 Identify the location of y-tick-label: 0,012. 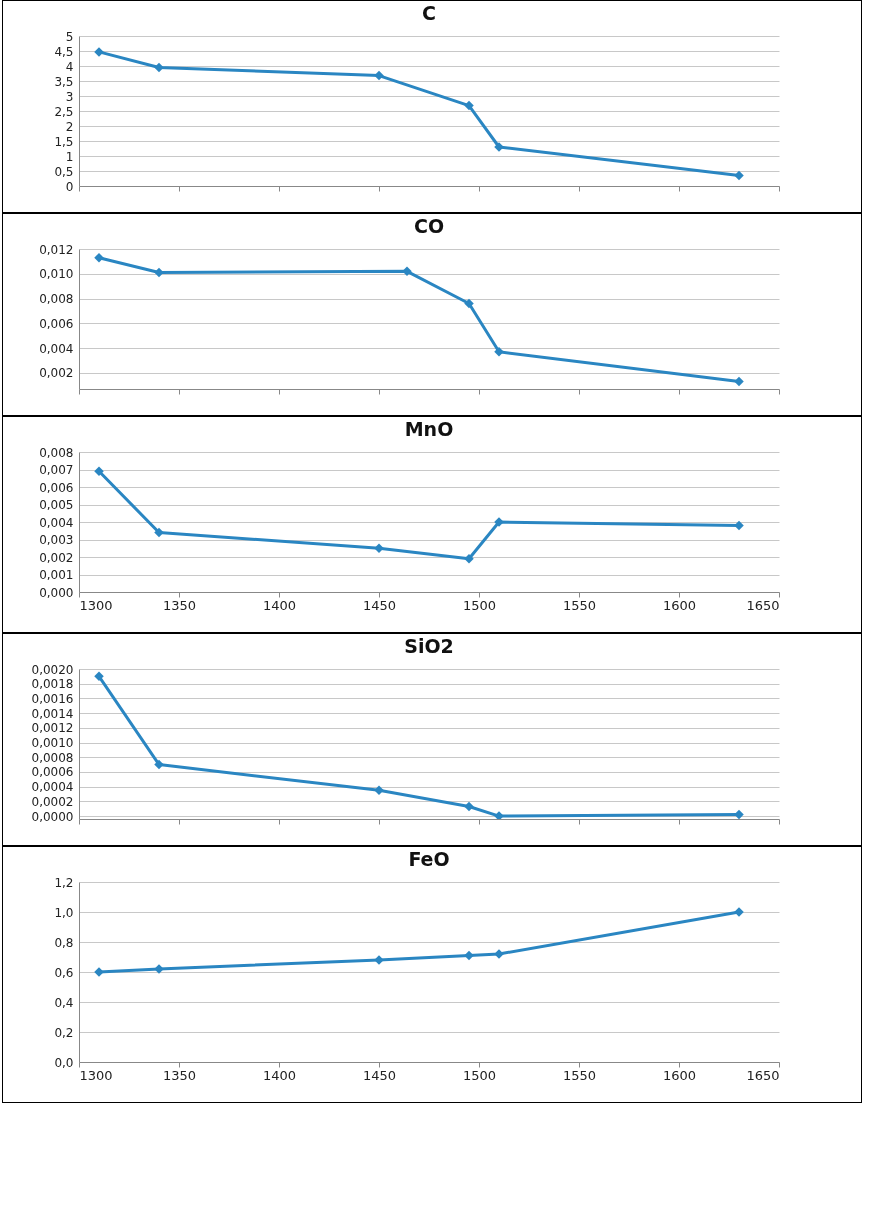
(56, 249).